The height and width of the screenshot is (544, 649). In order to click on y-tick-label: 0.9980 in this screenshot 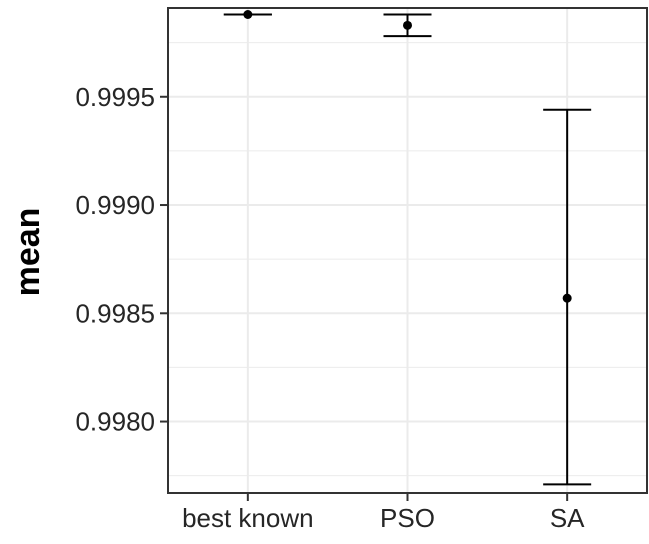, I will do `click(115, 422)`.